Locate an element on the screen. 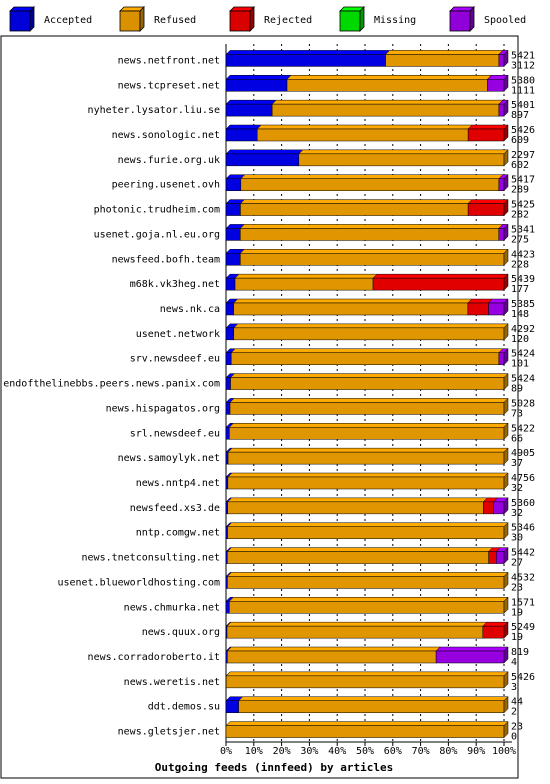 The image size is (550, 784). row-total-ddt-demos-su: 44 is located at coordinates (517, 702).